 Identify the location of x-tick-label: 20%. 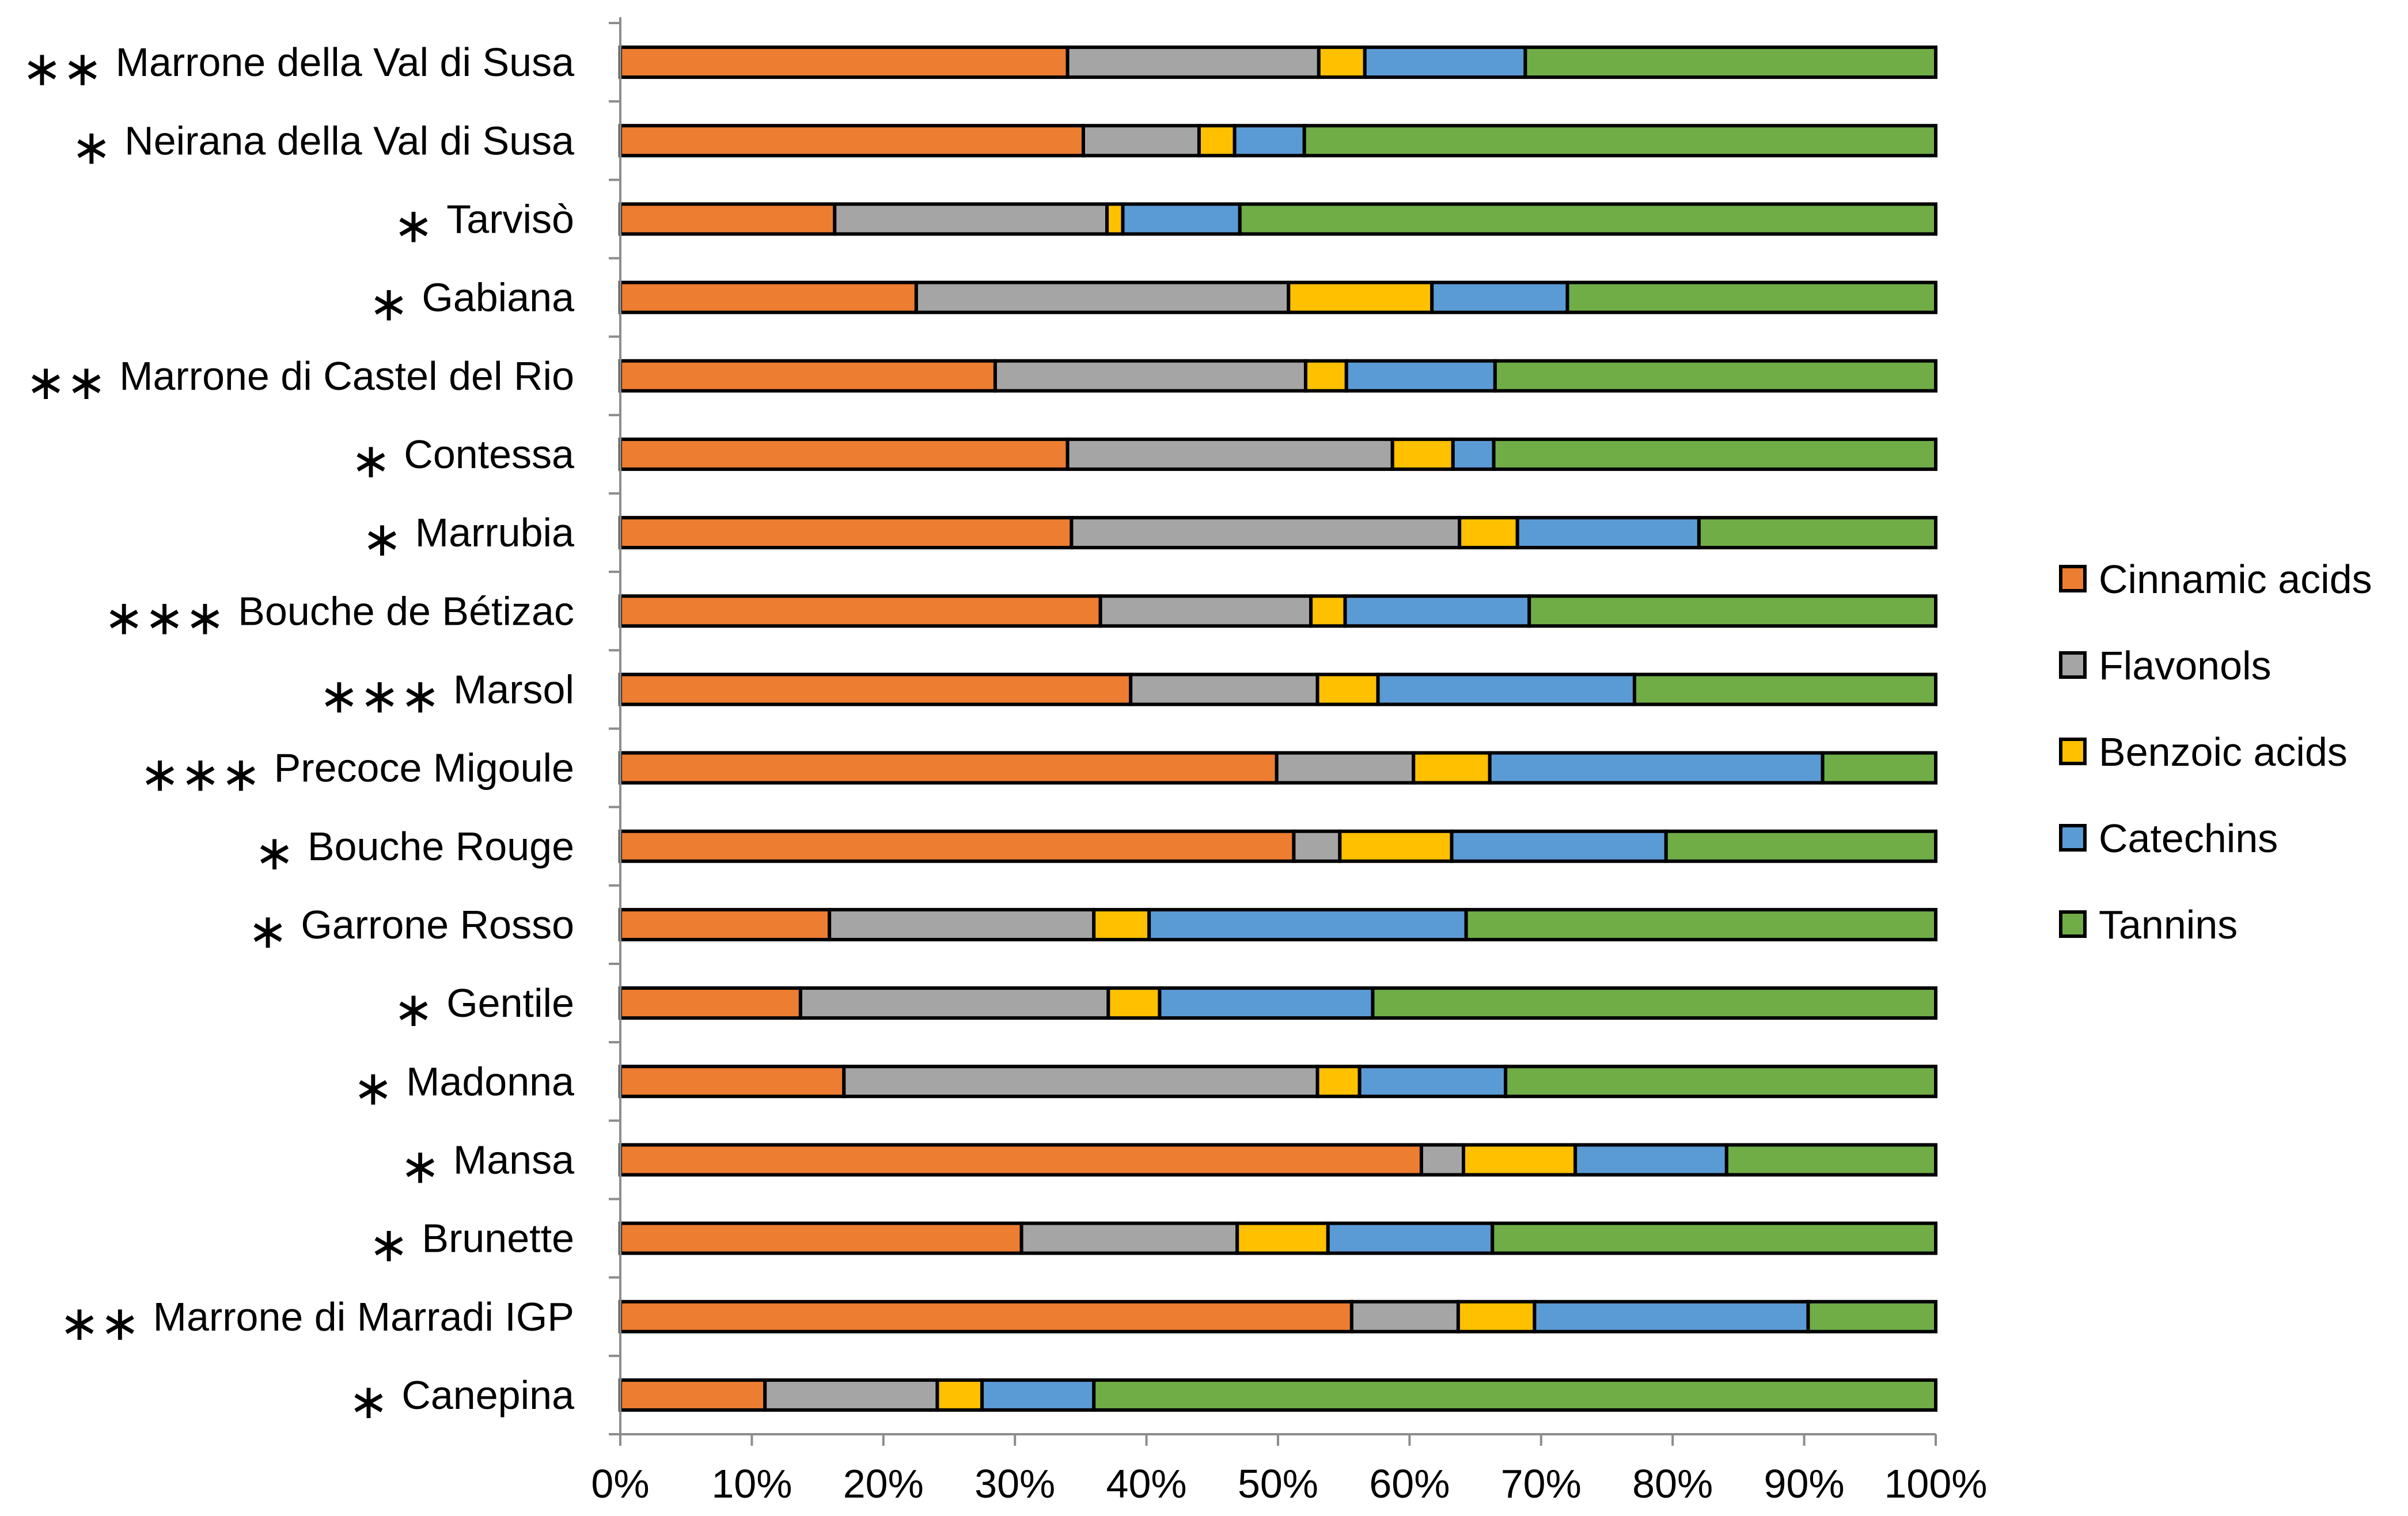
(883, 1483).